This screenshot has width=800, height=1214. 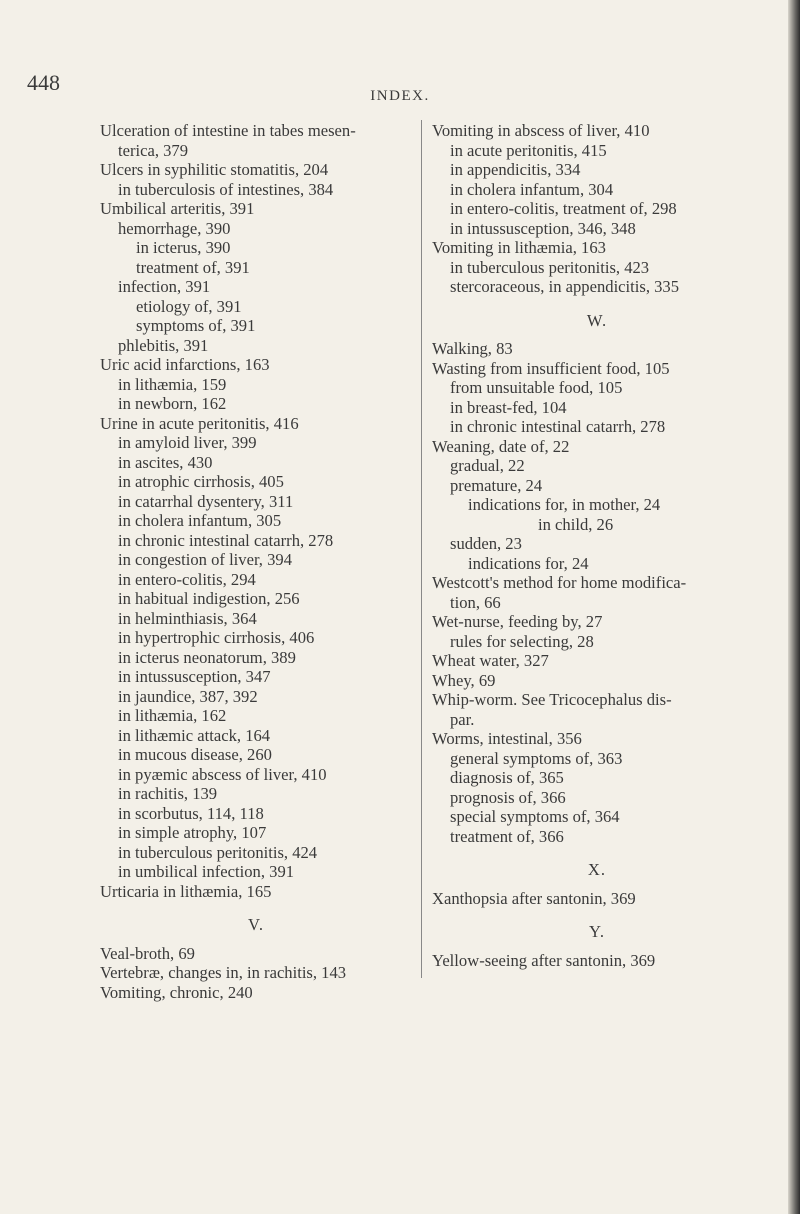 What do you see at coordinates (487, 465) in the screenshot?
I see `subentry: gradual, 22` at bounding box center [487, 465].